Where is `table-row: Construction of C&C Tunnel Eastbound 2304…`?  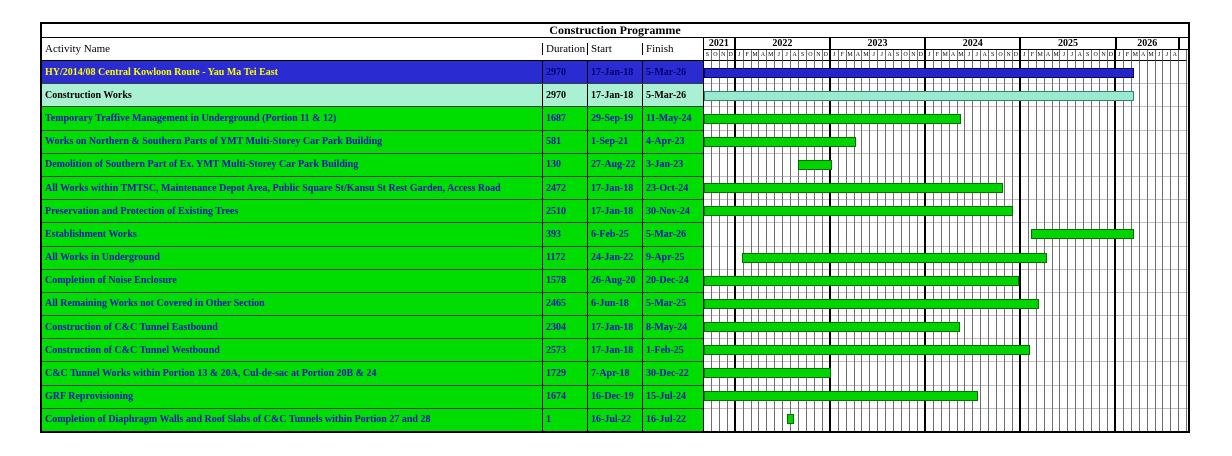 table-row: Construction of C&C Tunnel Eastbound 2304… is located at coordinates (372, 328).